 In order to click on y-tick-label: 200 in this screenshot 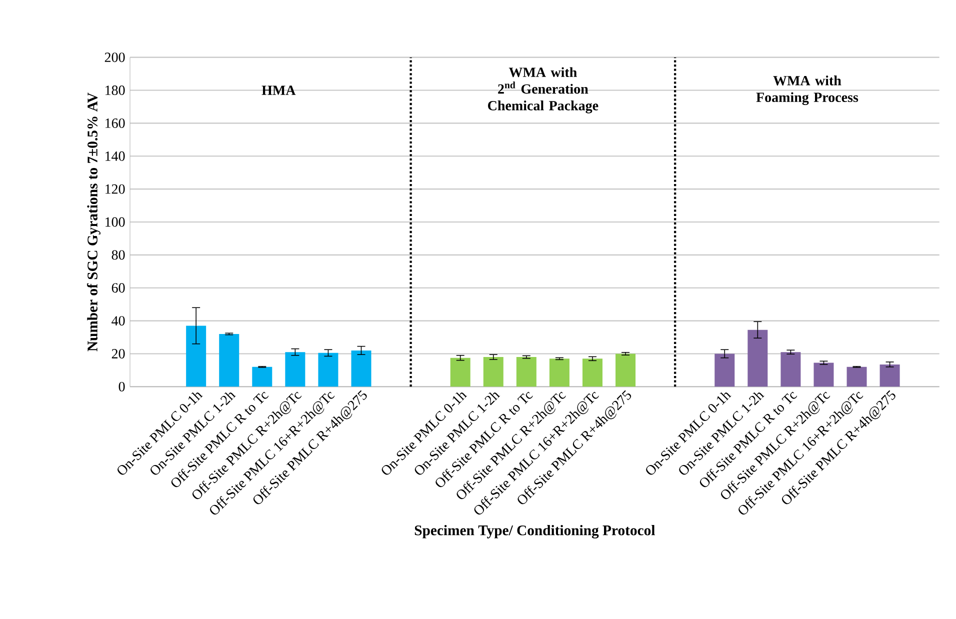, I will do `click(114, 57)`.